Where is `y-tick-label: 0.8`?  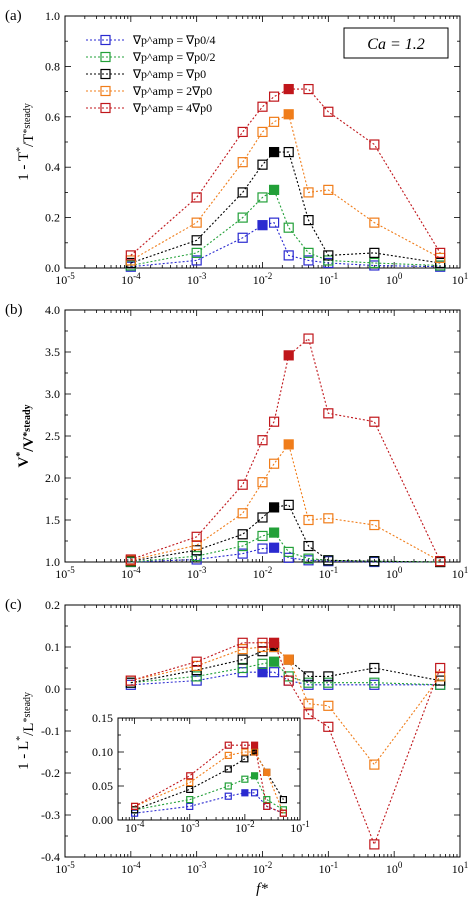
y-tick-label: 0.8 is located at coordinates (52, 66).